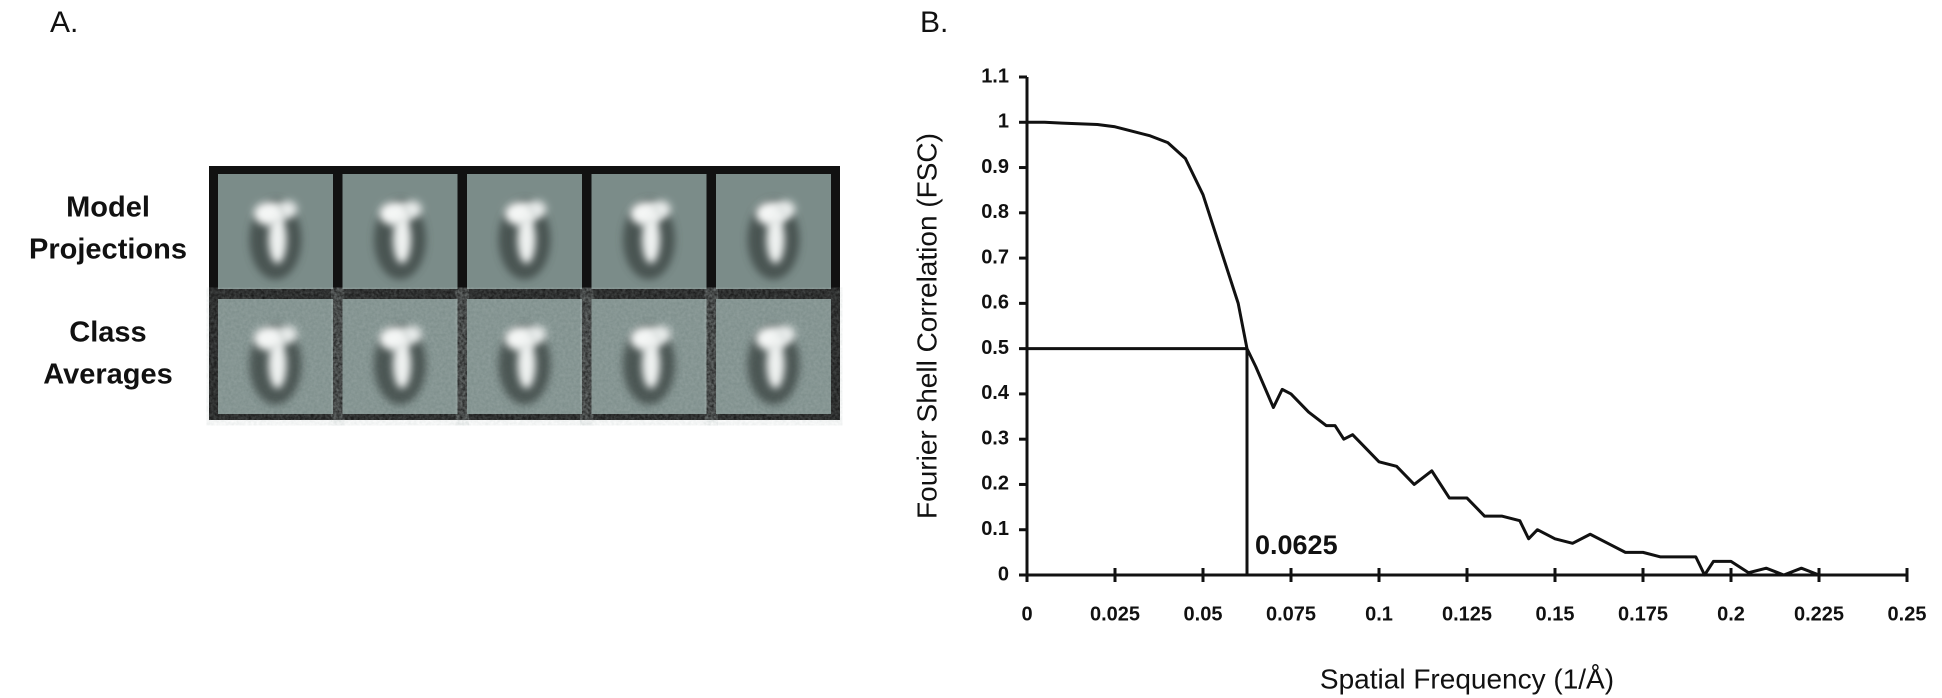  What do you see at coordinates (108, 250) in the screenshot?
I see `row-label: Projections` at bounding box center [108, 250].